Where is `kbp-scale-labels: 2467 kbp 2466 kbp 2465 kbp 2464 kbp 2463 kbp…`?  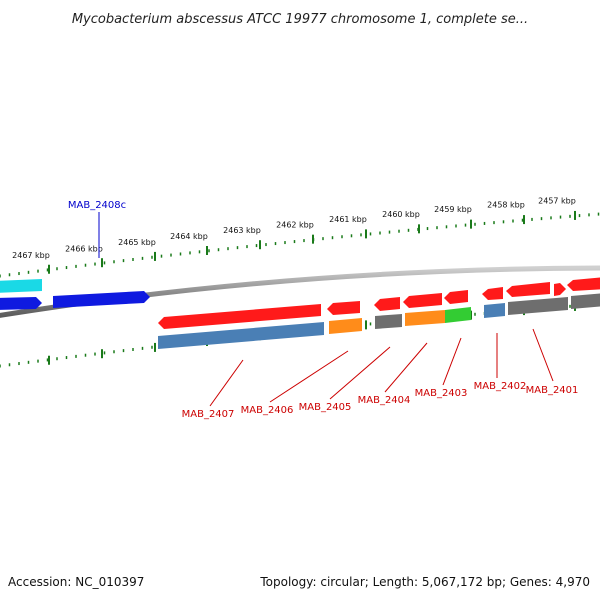
kbp-scale-labels: 2467 kbp 2466 kbp 2465 kbp 2464 kbp 2463 kbp… is located at coordinates (294, 228).